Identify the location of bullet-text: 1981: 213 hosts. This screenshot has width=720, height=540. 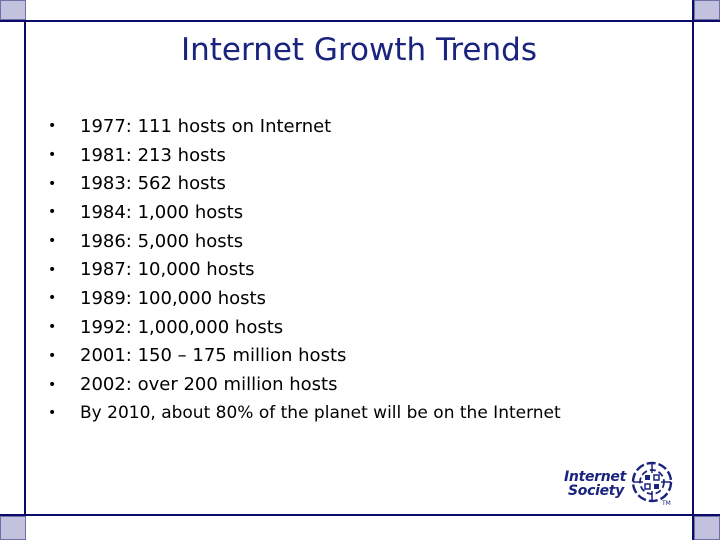
(153, 155).